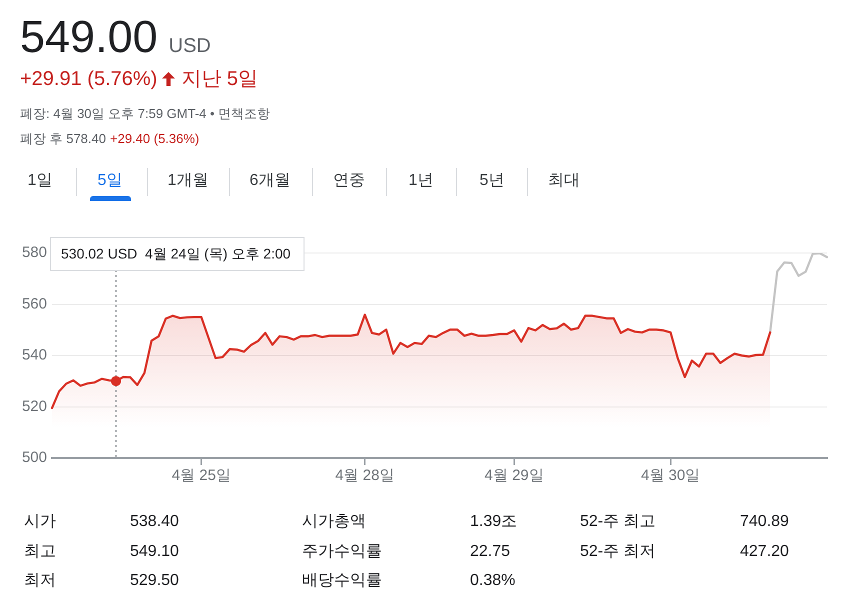 The image size is (848, 610). Describe the element at coordinates (176, 253) in the screenshot. I see `annotation: 530.02 USD 4월 24일 (목) 오후 2:00` at that location.